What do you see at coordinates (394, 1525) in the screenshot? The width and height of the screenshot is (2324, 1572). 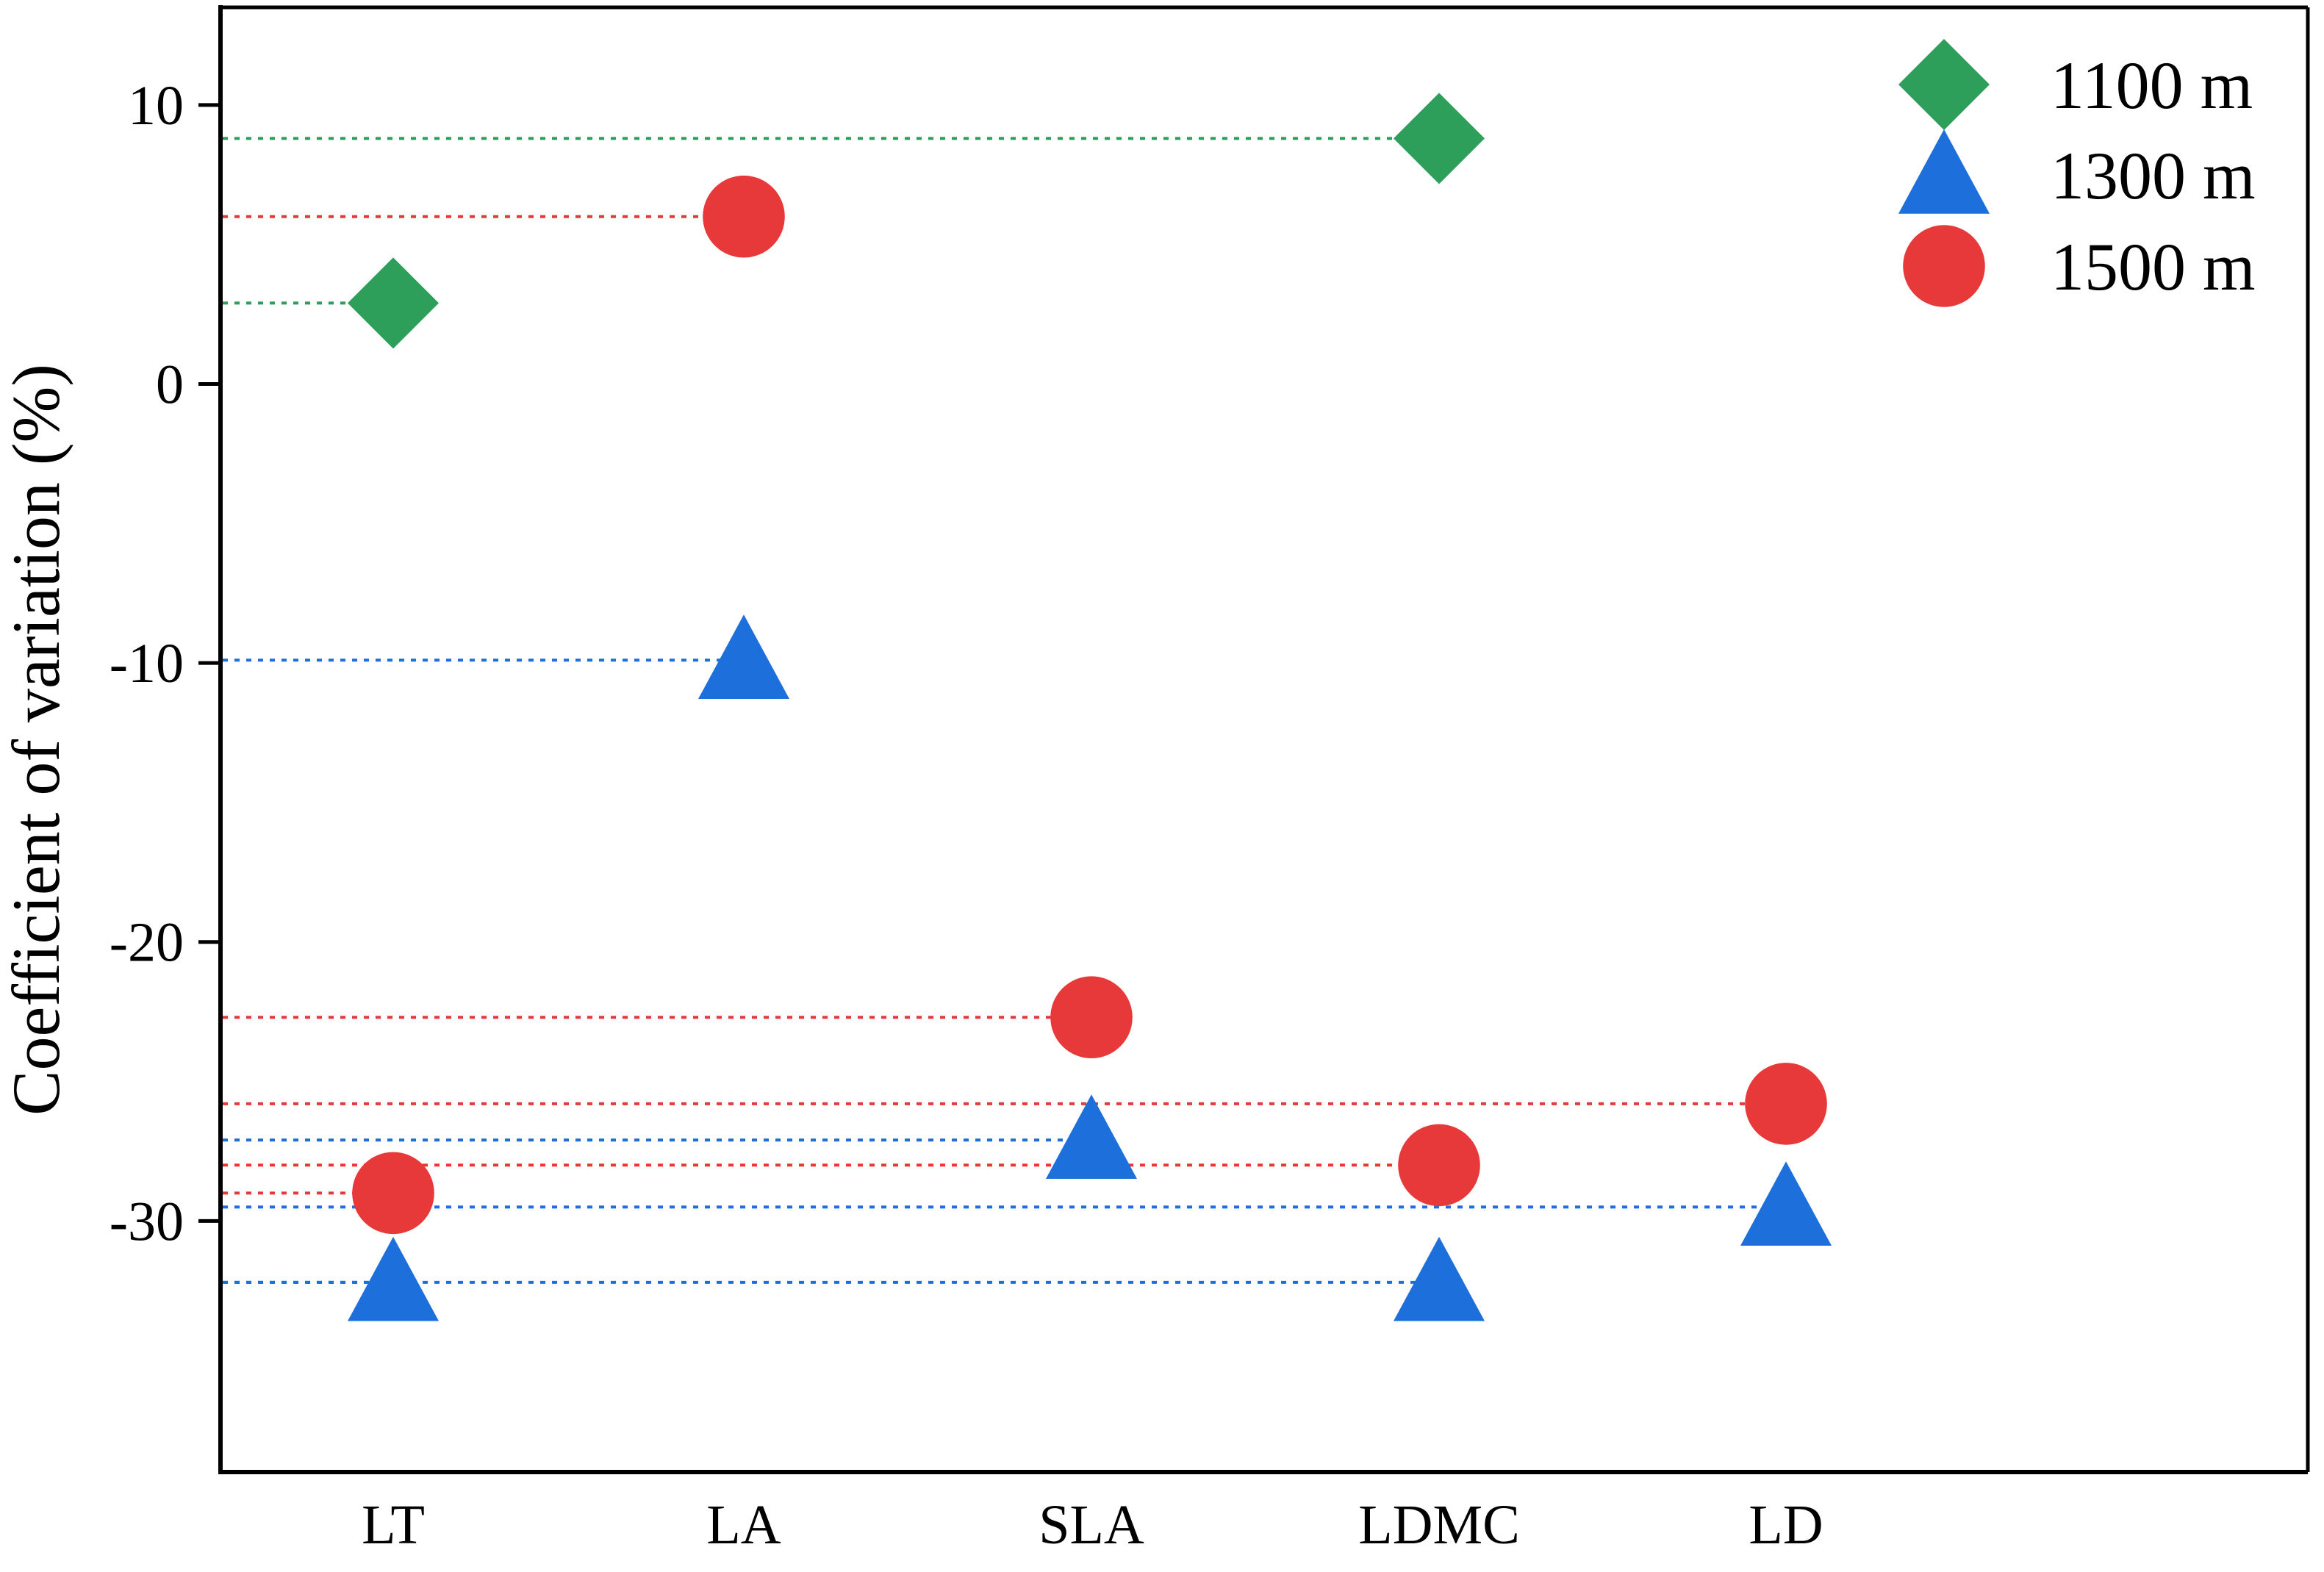 I see `x-tick-label: LT` at bounding box center [394, 1525].